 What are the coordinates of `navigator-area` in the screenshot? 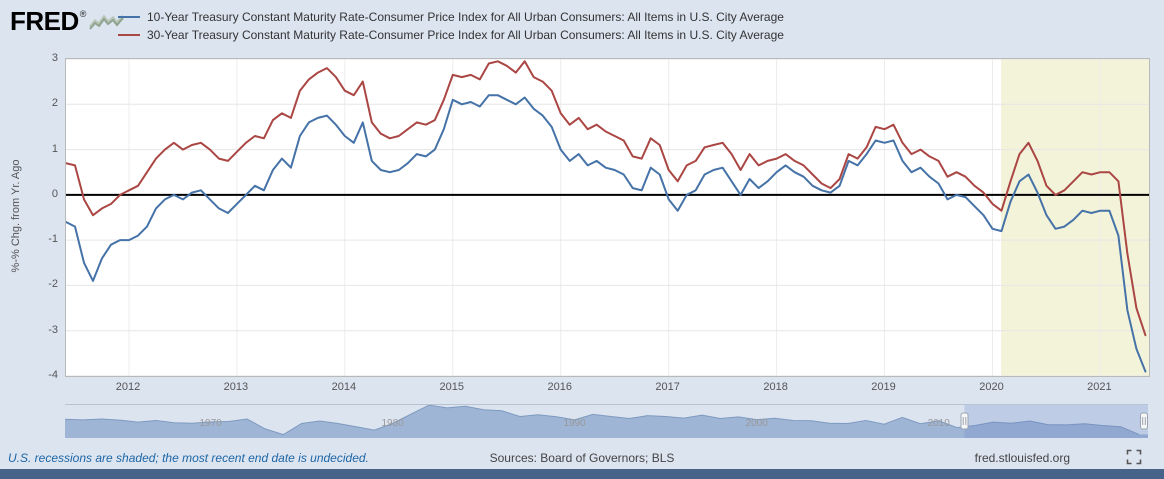 It's located at (606, 421).